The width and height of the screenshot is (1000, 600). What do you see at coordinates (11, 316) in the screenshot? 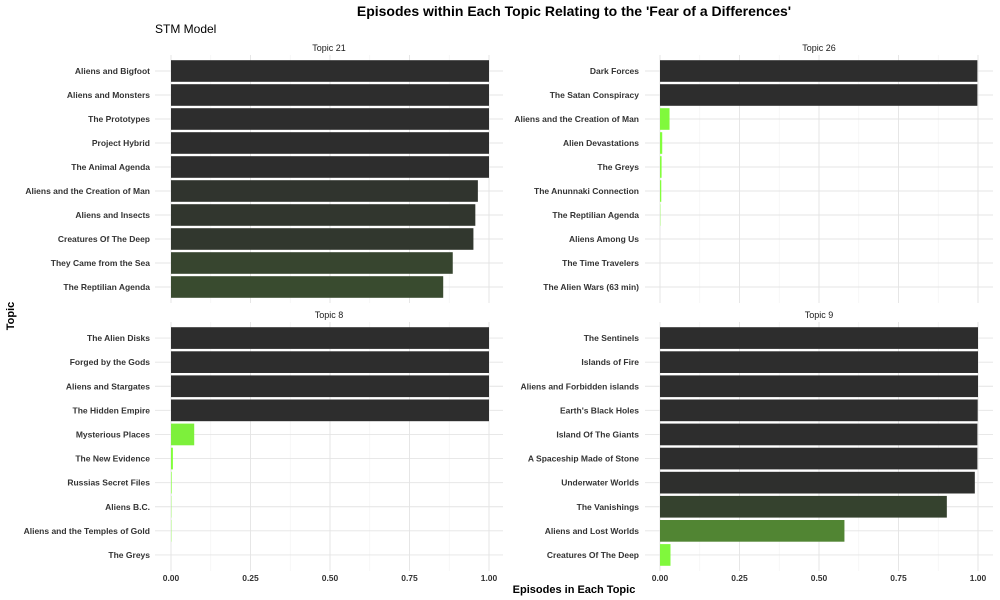
I see `y-axis-title: Topic` at bounding box center [11, 316].